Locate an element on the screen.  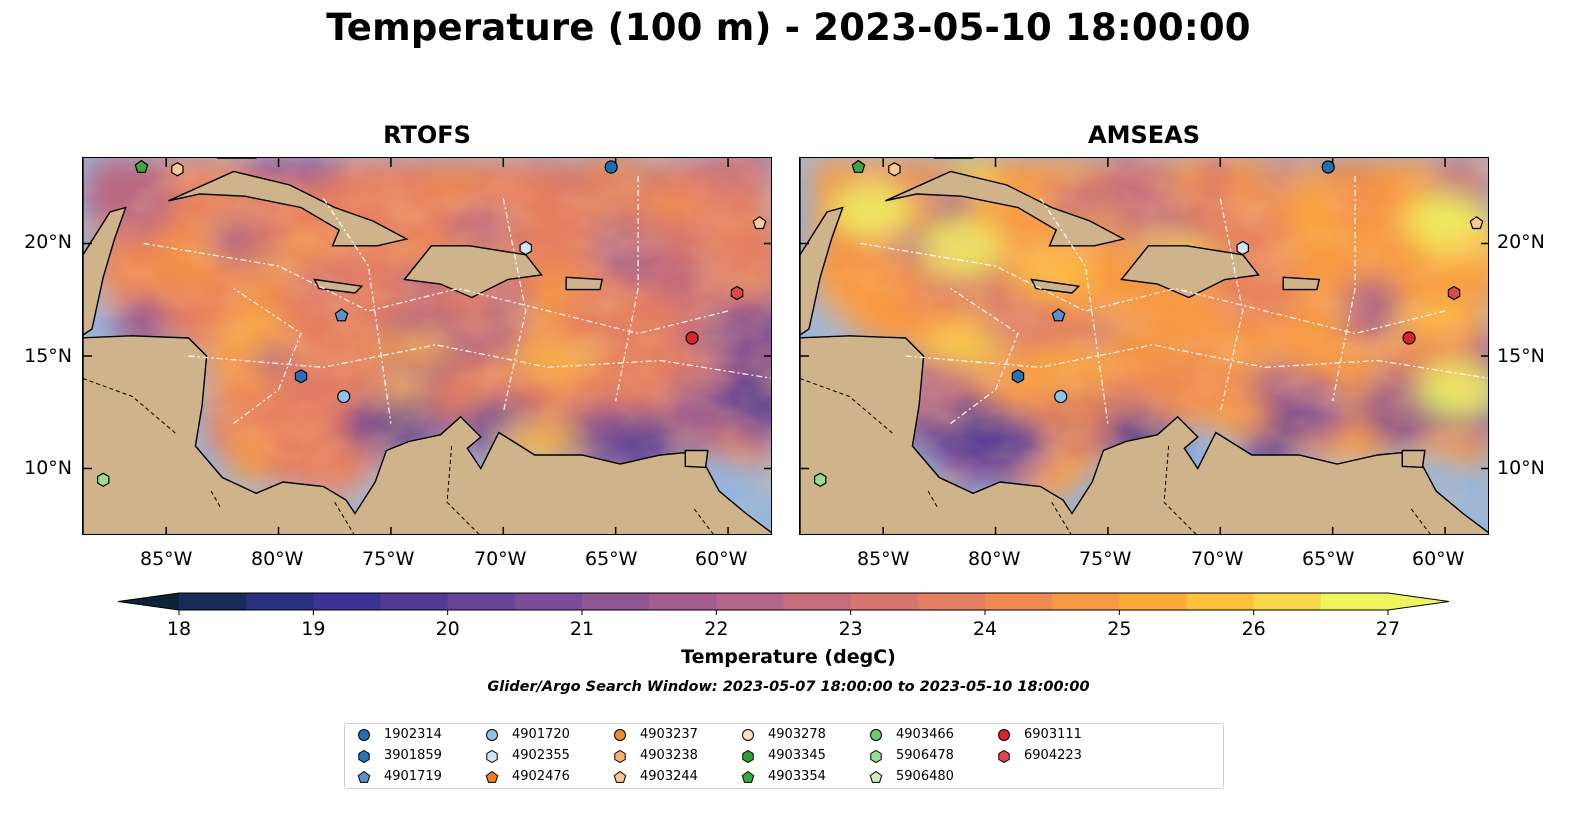
lat-tick-15n-right: 15°N is located at coordinates (1521, 356).